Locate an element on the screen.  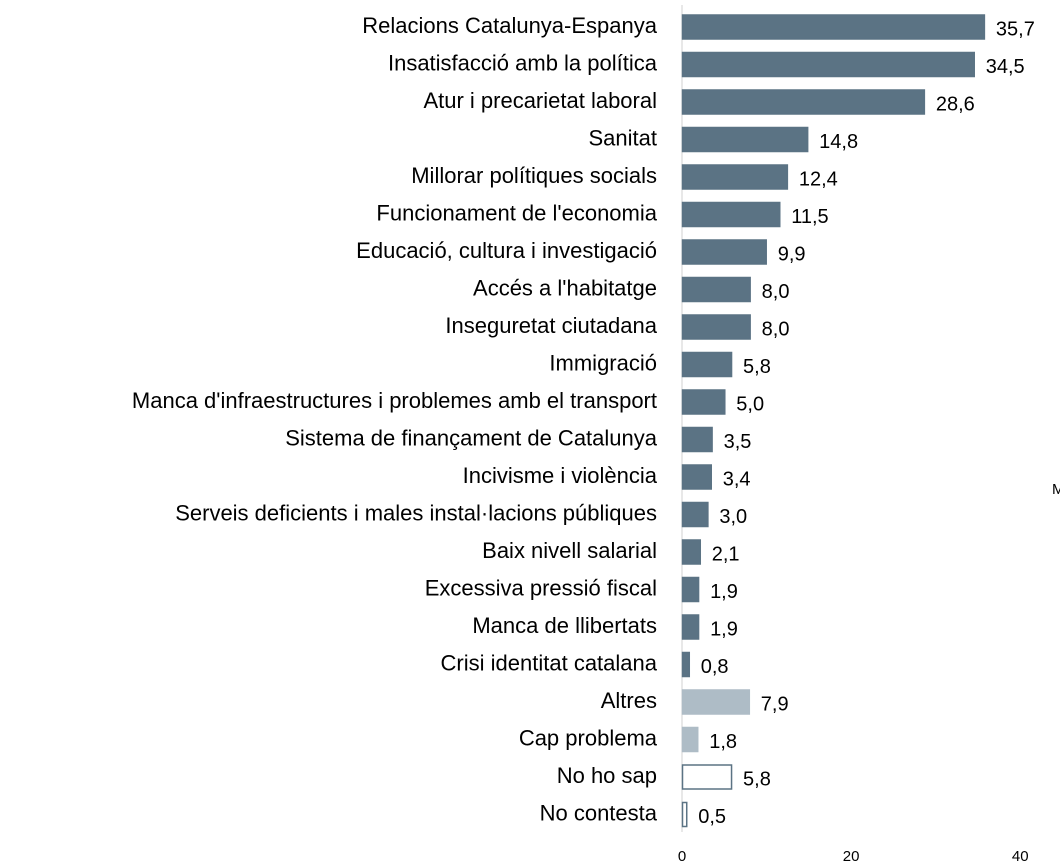
category-label: Immigració is located at coordinates (603, 362).